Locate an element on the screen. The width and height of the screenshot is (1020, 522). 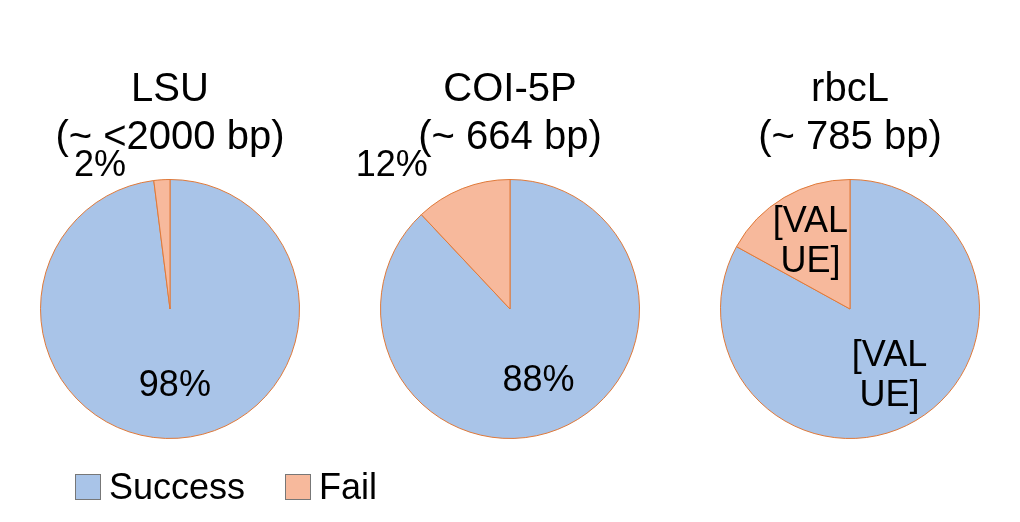
legend-label: Success is located at coordinates (177, 487).